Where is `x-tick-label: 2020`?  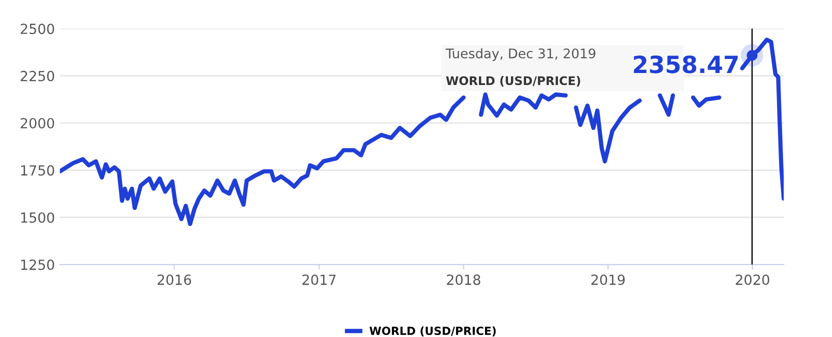
x-tick-label: 2020 is located at coordinates (753, 280).